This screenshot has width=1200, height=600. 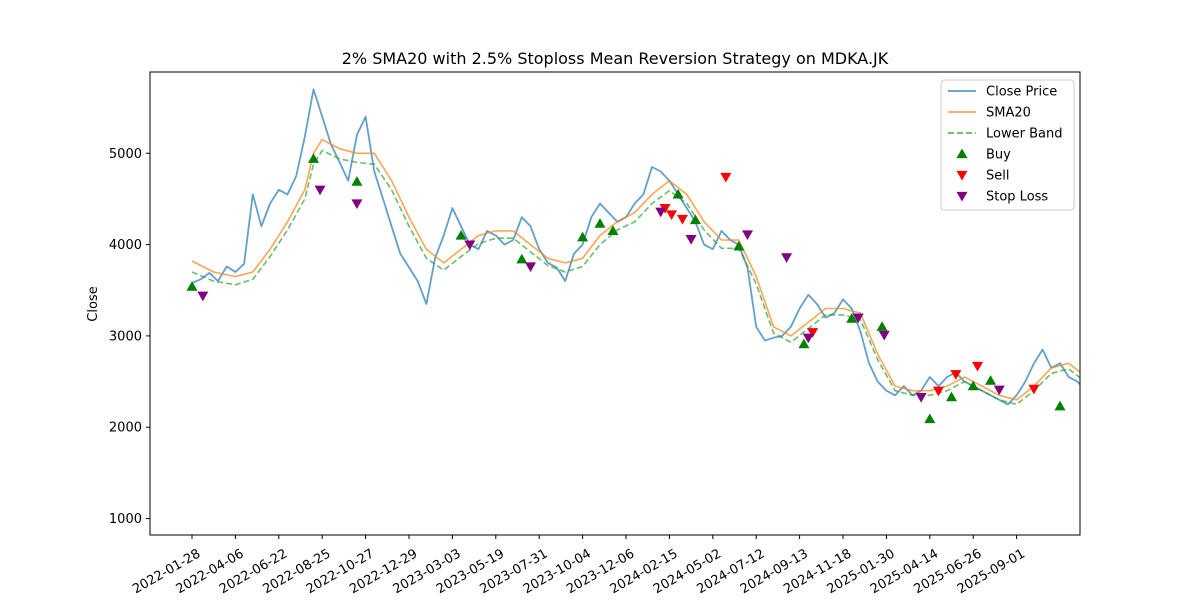 I want to click on legend-label: Lower Band, so click(x=1024, y=134).